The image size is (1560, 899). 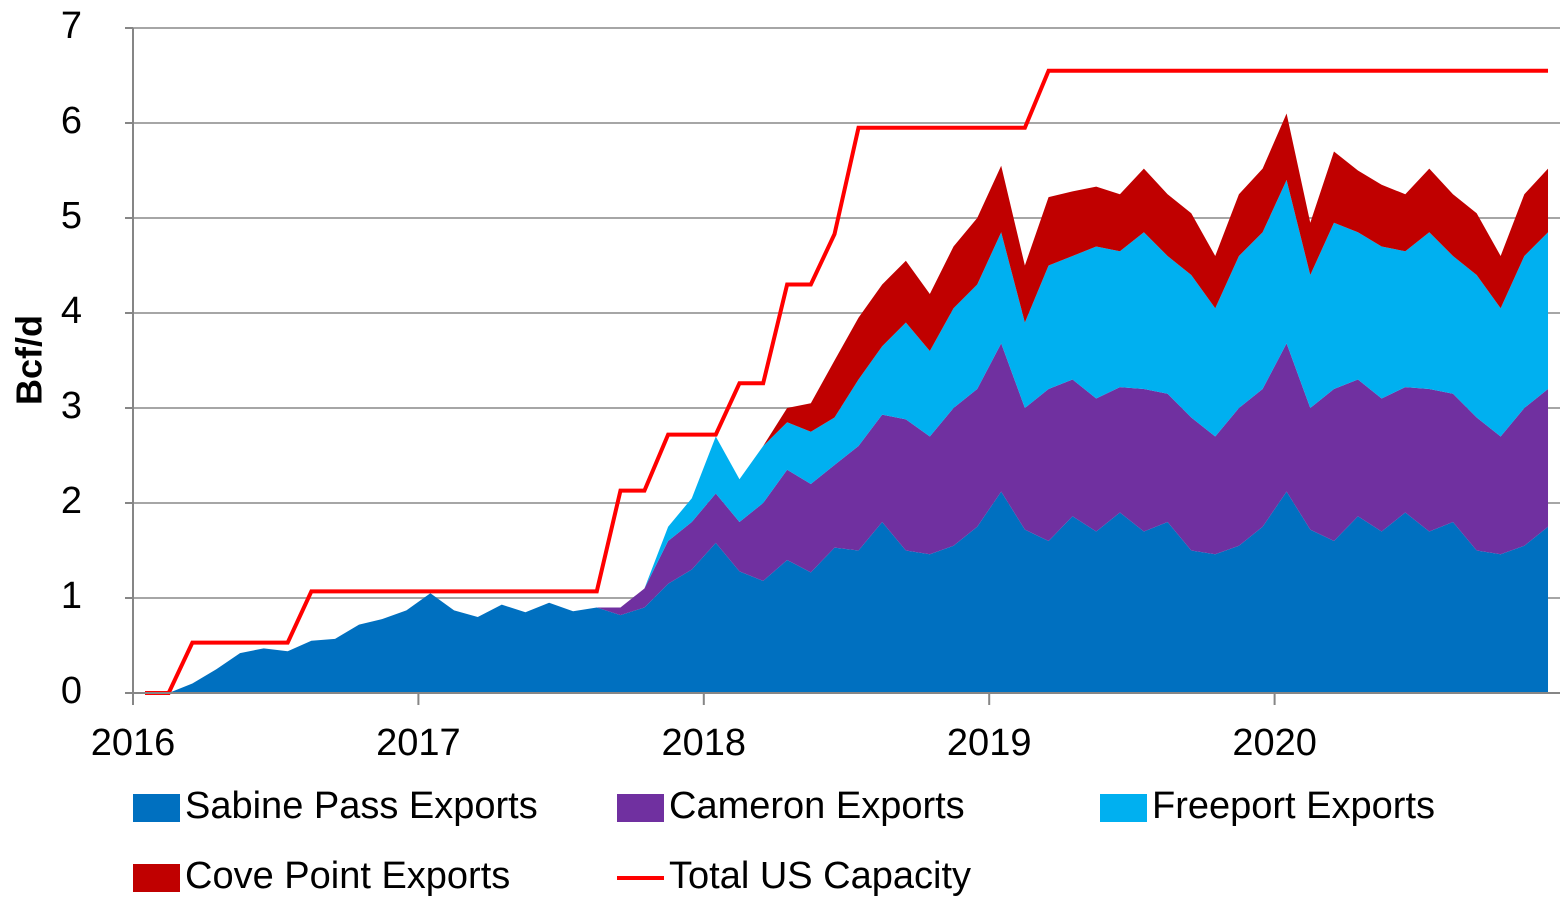 I want to click on x-tick-label: 2016, so click(x=133, y=743).